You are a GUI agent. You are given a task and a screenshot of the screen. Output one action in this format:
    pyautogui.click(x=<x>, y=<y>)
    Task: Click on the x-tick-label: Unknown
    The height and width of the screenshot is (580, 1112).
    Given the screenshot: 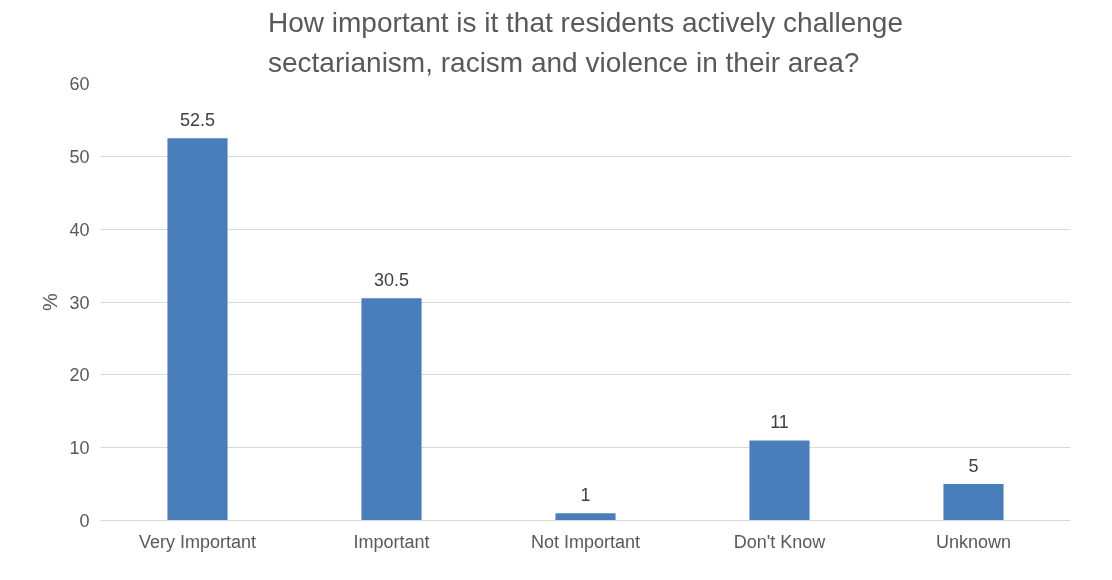 What is the action you would take?
    pyautogui.click(x=973, y=541)
    